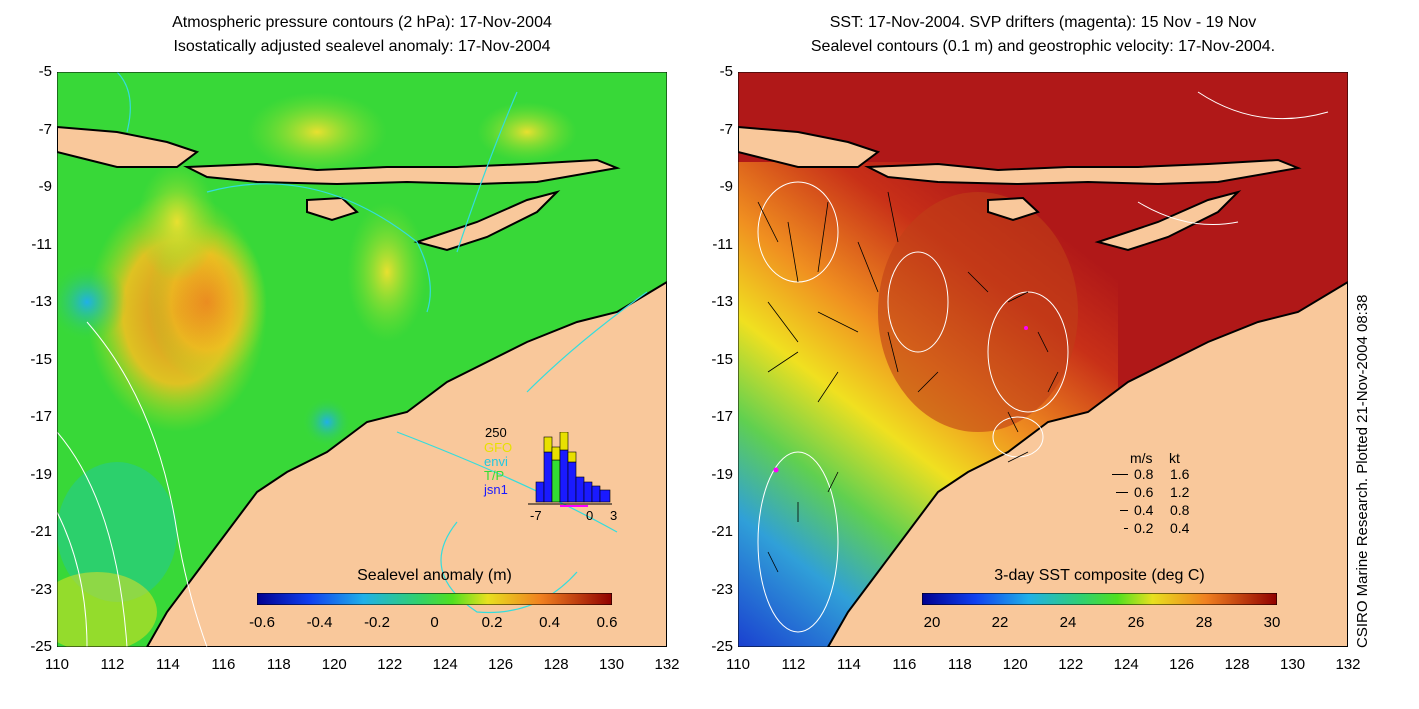 The height and width of the screenshot is (709, 1419). Describe the element at coordinates (492, 622) in the screenshot. I see `colorbar-tick-label: 0.2` at that location.